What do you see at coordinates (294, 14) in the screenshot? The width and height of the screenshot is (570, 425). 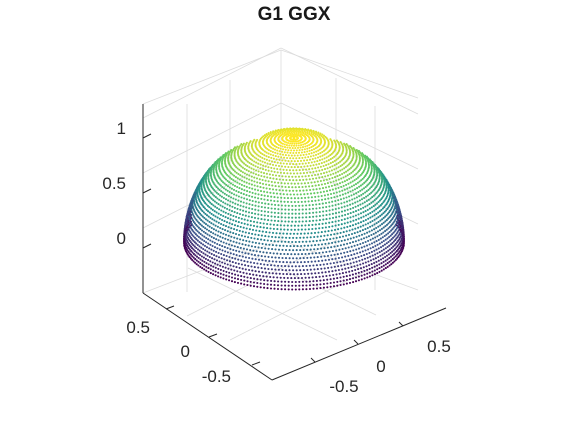 I see `chart-title: G1 GGX` at bounding box center [294, 14].